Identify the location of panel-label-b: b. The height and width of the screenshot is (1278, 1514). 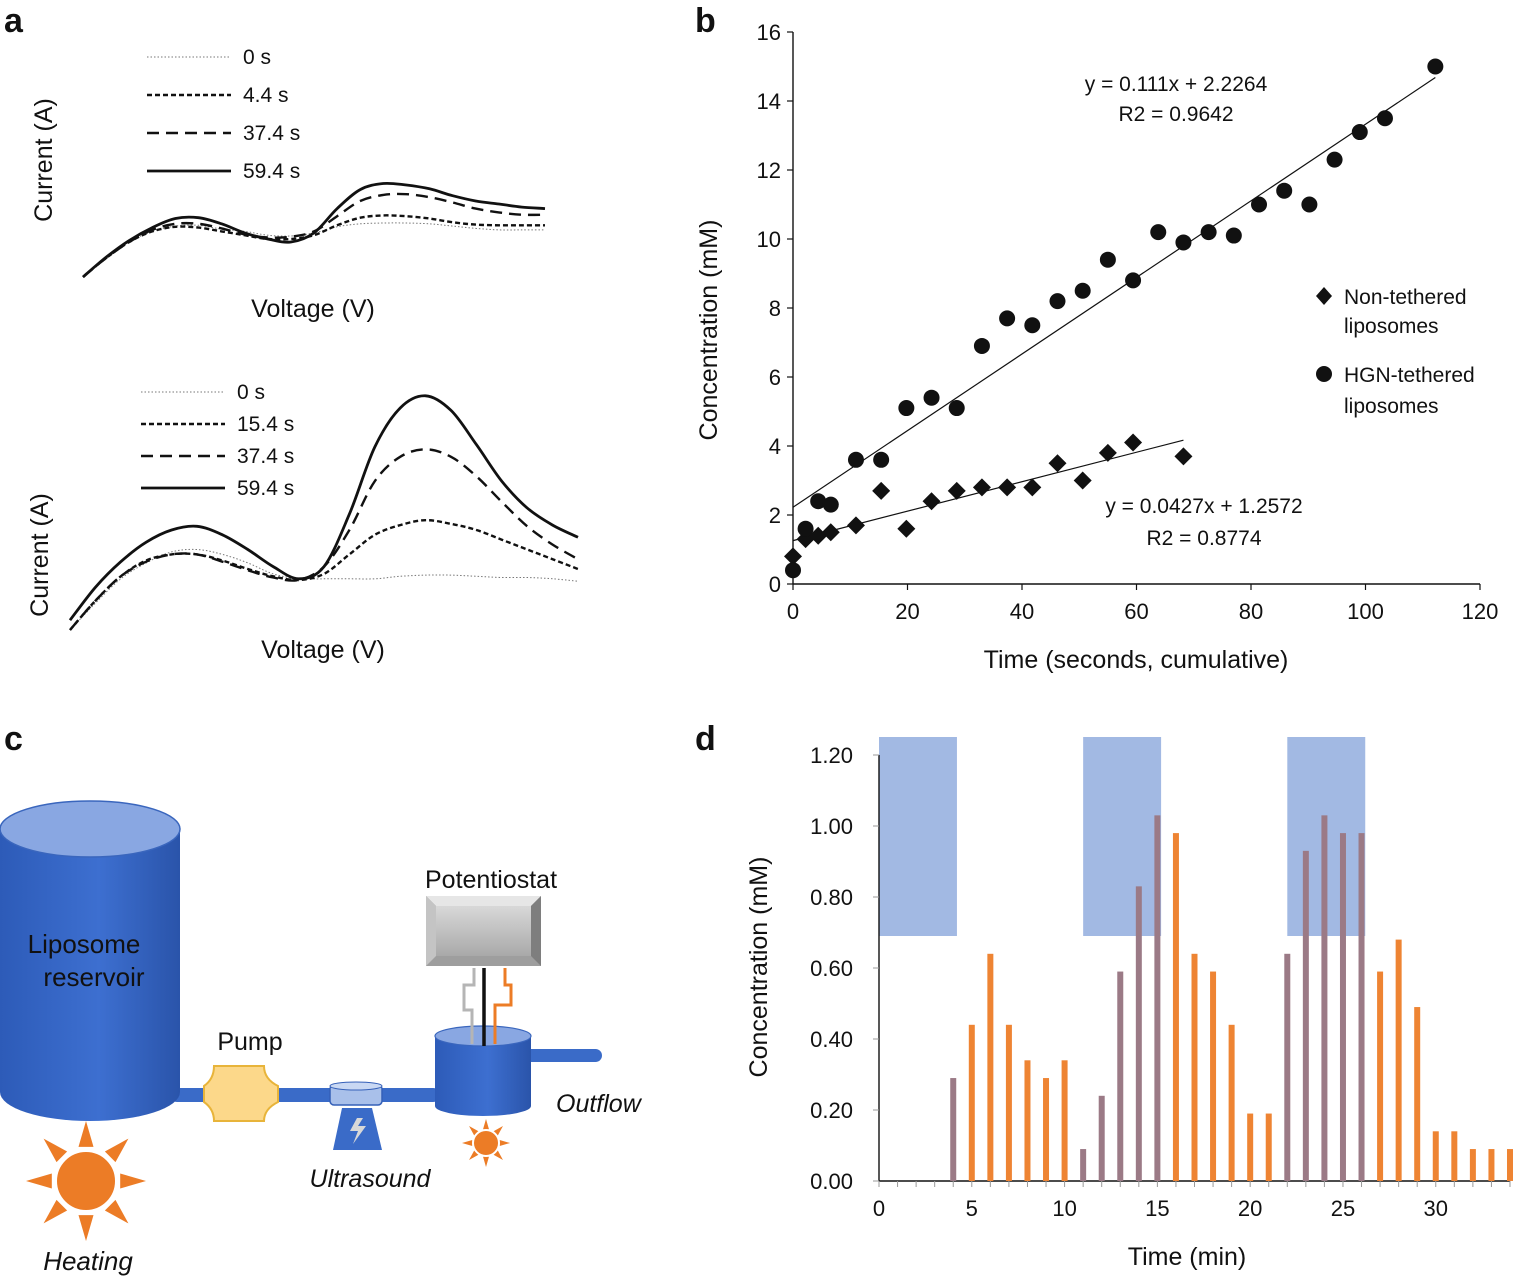
(705, 21).